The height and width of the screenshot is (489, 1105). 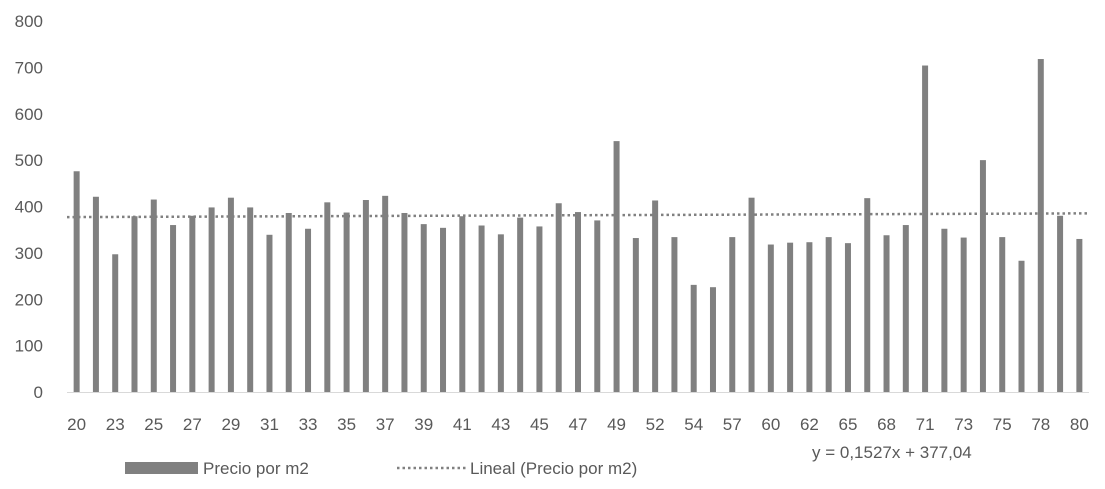 What do you see at coordinates (553, 468) in the screenshot?
I see `legend-label-trendline: Lineal (Precio por m2)` at bounding box center [553, 468].